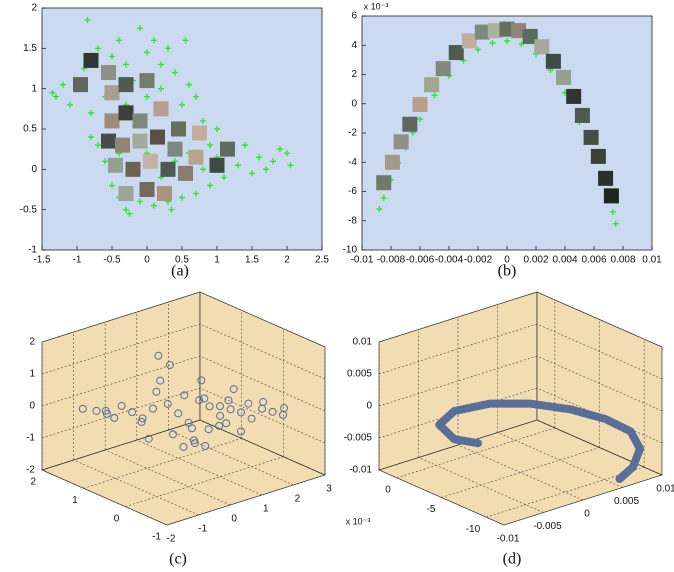 Image resolution: width=674 pixels, height=572 pixels. What do you see at coordinates (42, 260) in the screenshot?
I see `x-tick-label: -1.5` at bounding box center [42, 260].